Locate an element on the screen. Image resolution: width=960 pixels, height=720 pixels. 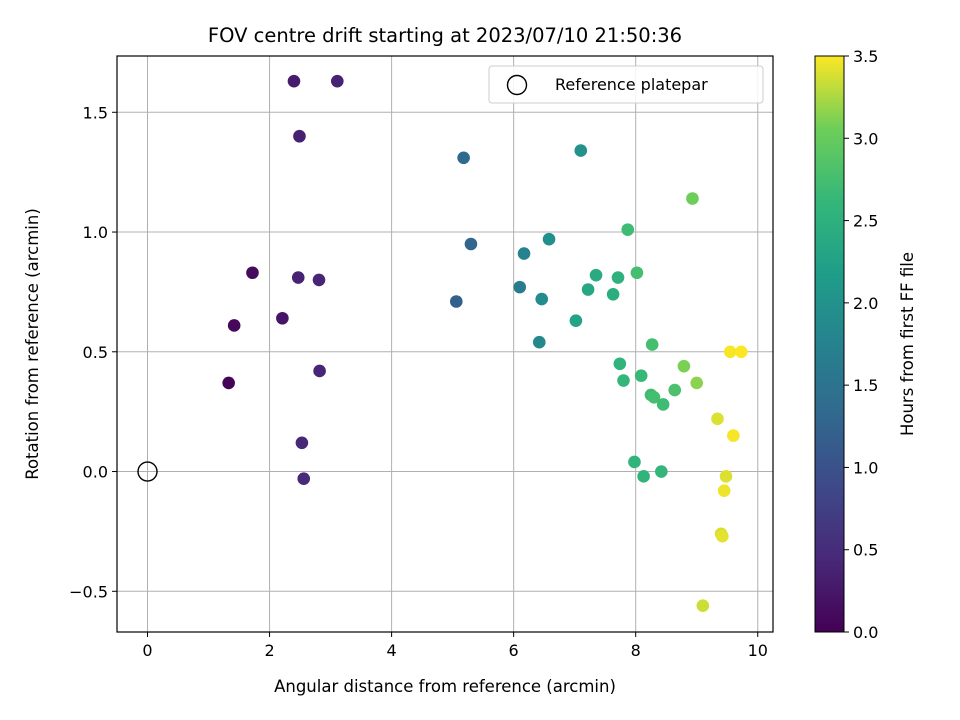
colorbar-tick-label: 2.0 is located at coordinates (865, 303).